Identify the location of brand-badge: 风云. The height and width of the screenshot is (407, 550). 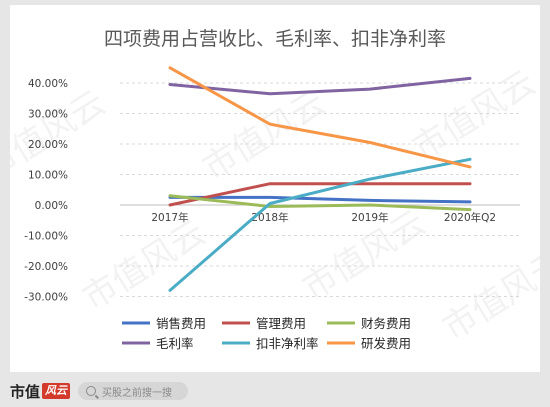
(56, 391).